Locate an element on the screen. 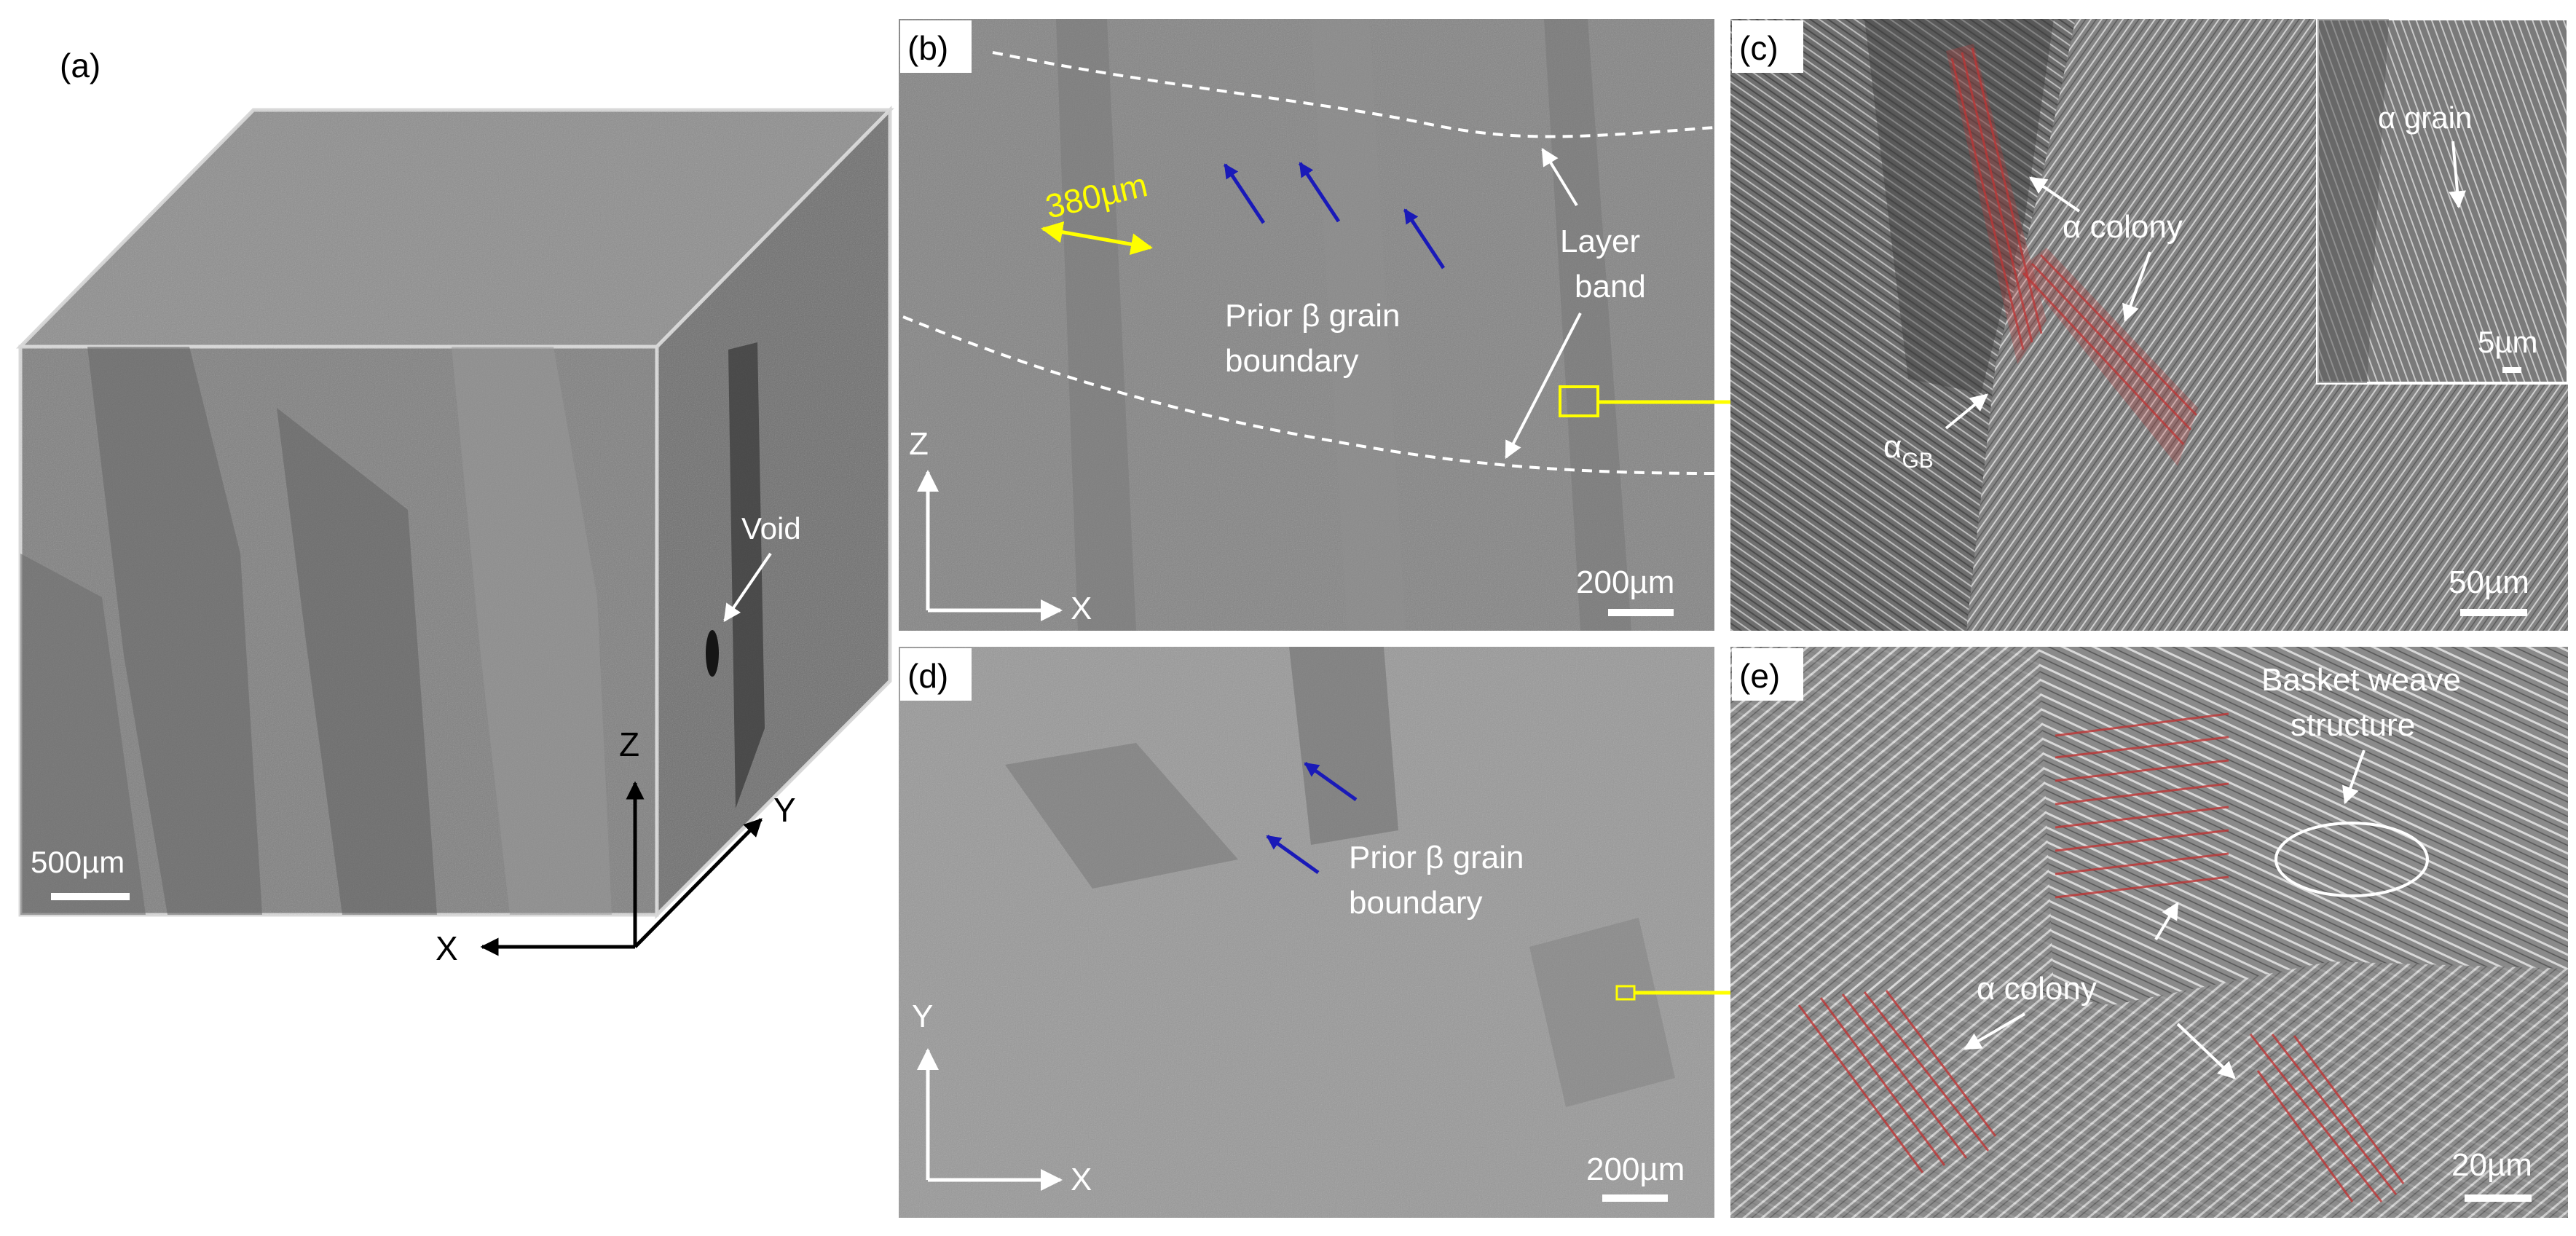 Image resolution: width=2576 pixels, height=1236 pixels. width-arrow is located at coordinates (1097, 238).